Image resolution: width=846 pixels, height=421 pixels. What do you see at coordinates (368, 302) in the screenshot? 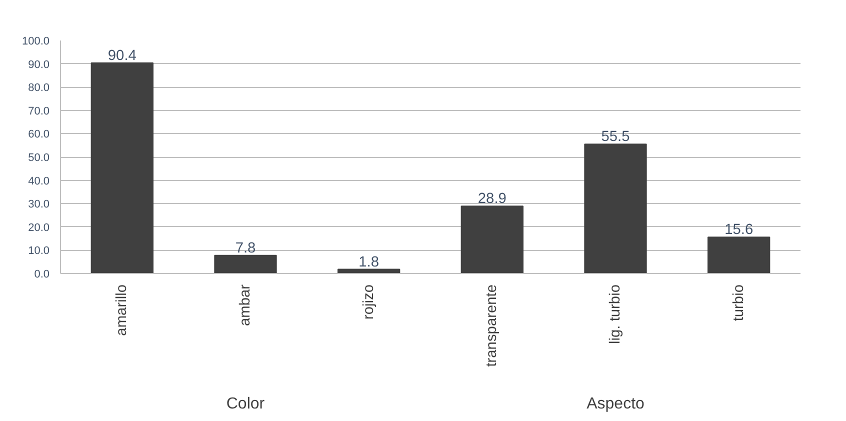
I see `x-tick-label: rojizo` at bounding box center [368, 302].